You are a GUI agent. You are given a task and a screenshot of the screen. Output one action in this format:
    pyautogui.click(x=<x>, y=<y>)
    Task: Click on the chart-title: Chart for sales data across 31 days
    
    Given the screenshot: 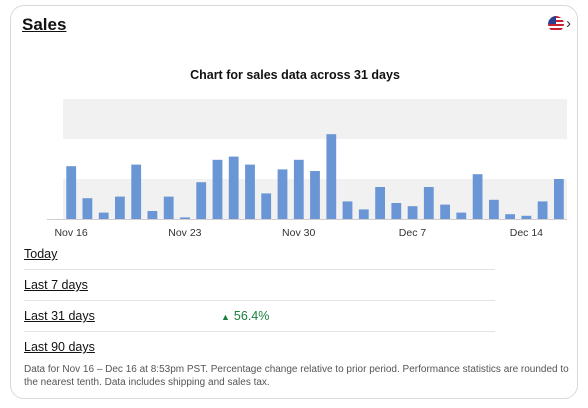 What is the action you would take?
    pyautogui.click(x=295, y=75)
    